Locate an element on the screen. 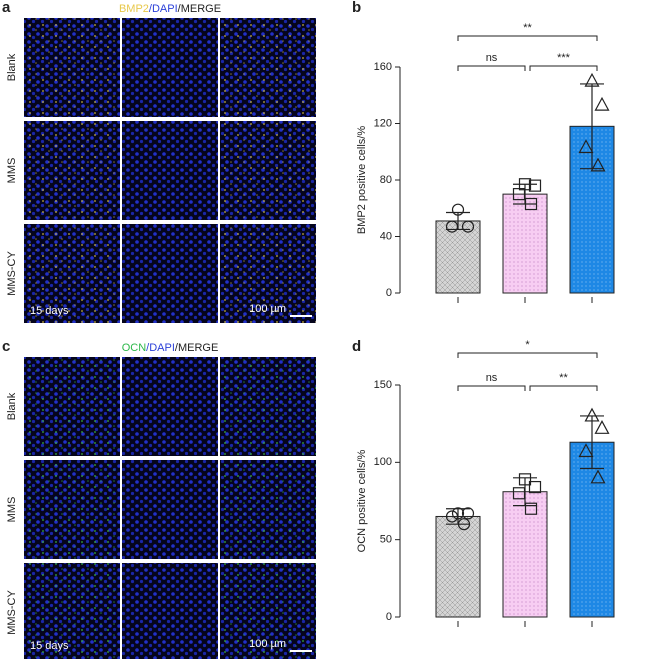  panel-label: a is located at coordinates (6, 8).